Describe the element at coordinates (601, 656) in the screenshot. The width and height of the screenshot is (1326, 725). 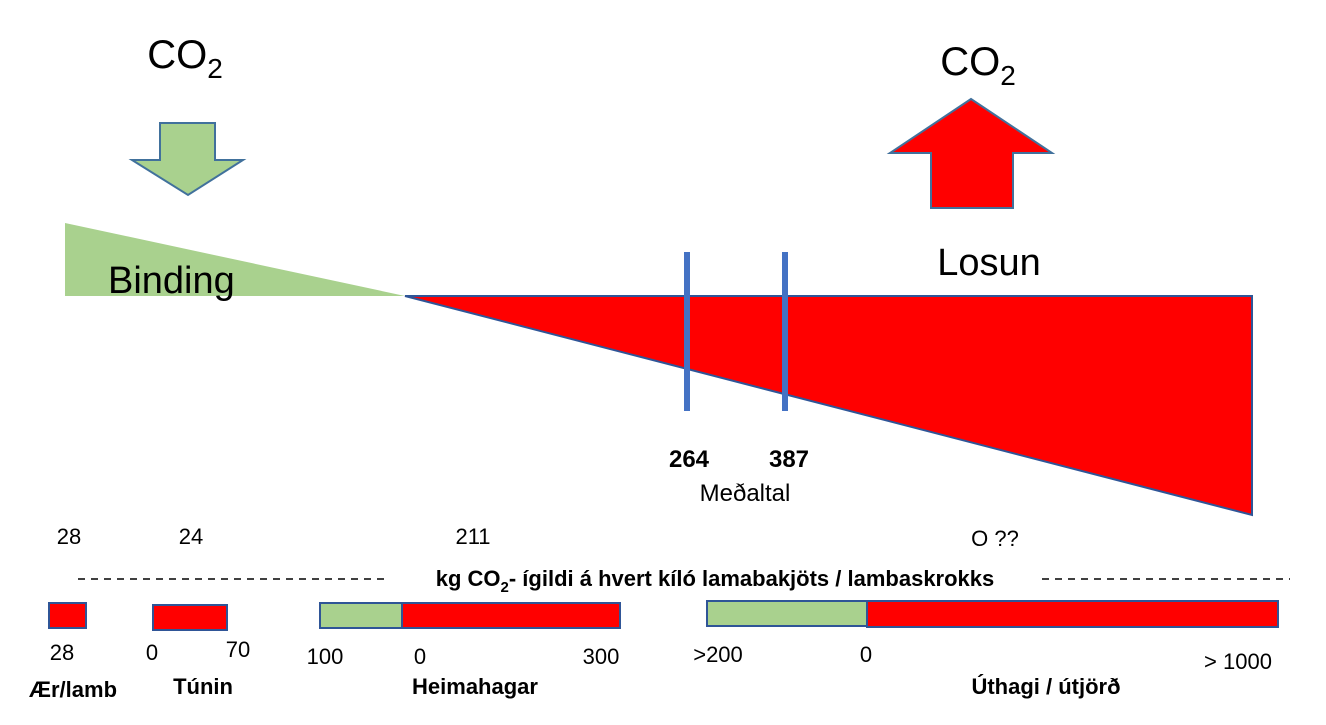
I see `range-label: 300` at that location.